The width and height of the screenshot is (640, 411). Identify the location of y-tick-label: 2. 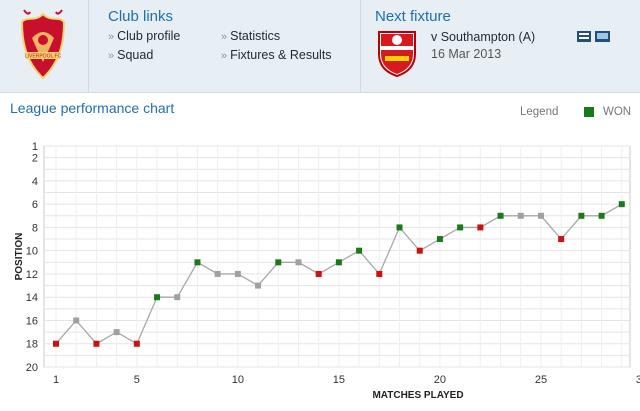
(35, 159).